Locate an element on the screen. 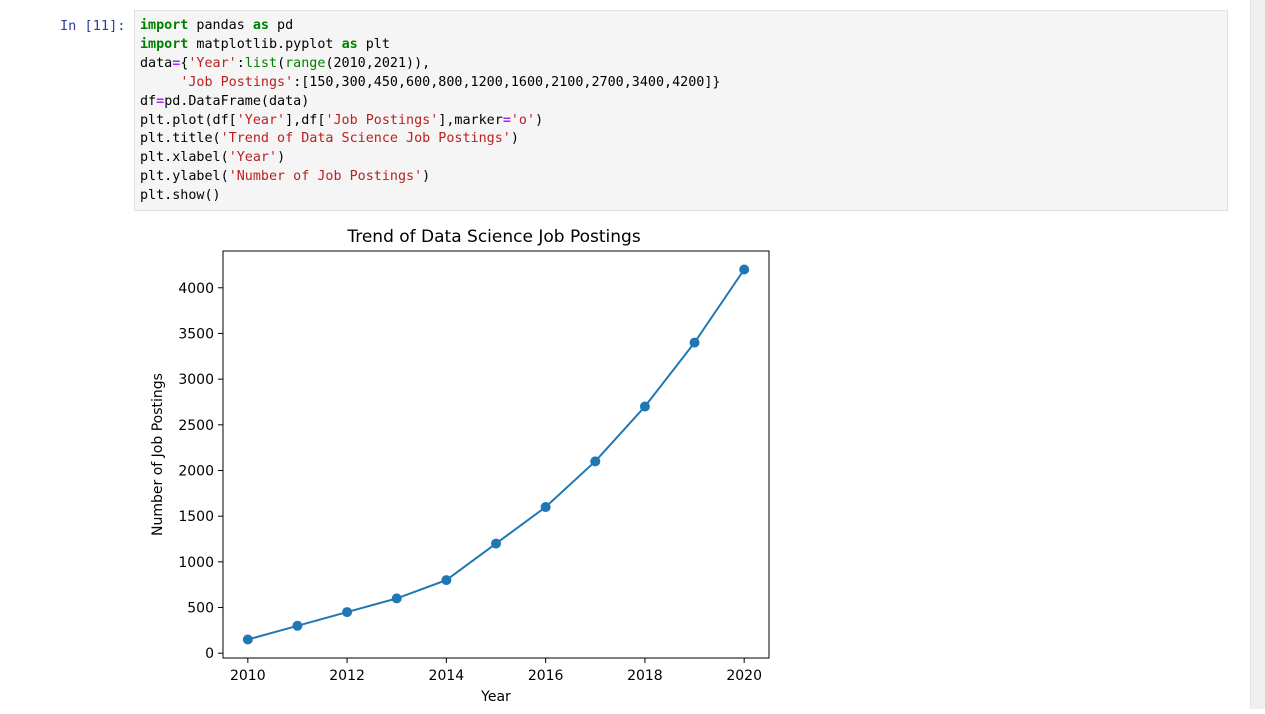 Image resolution: width=1265 pixels, height=714 pixels. code-line: import matplotlib.pyplot as plt is located at coordinates (265, 44).